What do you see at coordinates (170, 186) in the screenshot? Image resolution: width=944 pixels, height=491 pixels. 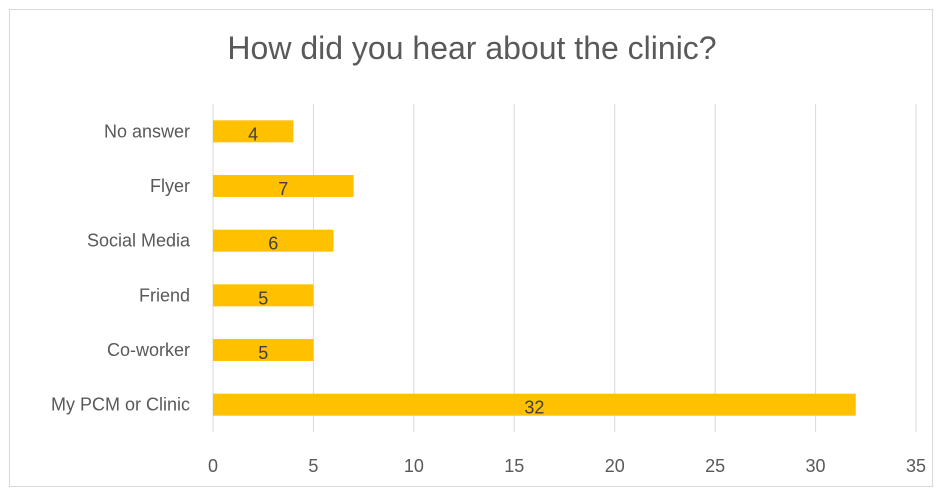 I see `y-category-label: Flyer` at bounding box center [170, 186].